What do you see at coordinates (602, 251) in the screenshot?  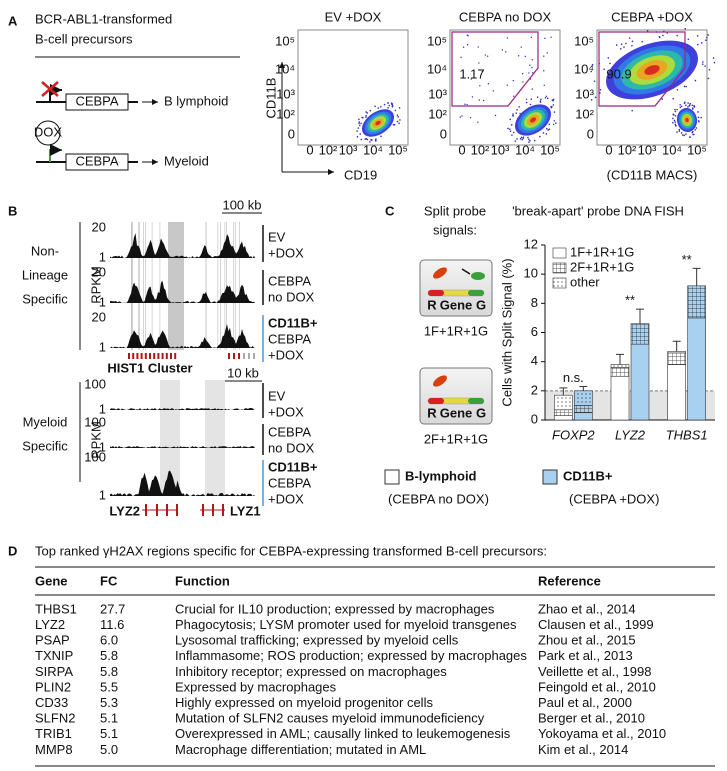 I see `legend-label: 1F+1R+1G` at bounding box center [602, 251].